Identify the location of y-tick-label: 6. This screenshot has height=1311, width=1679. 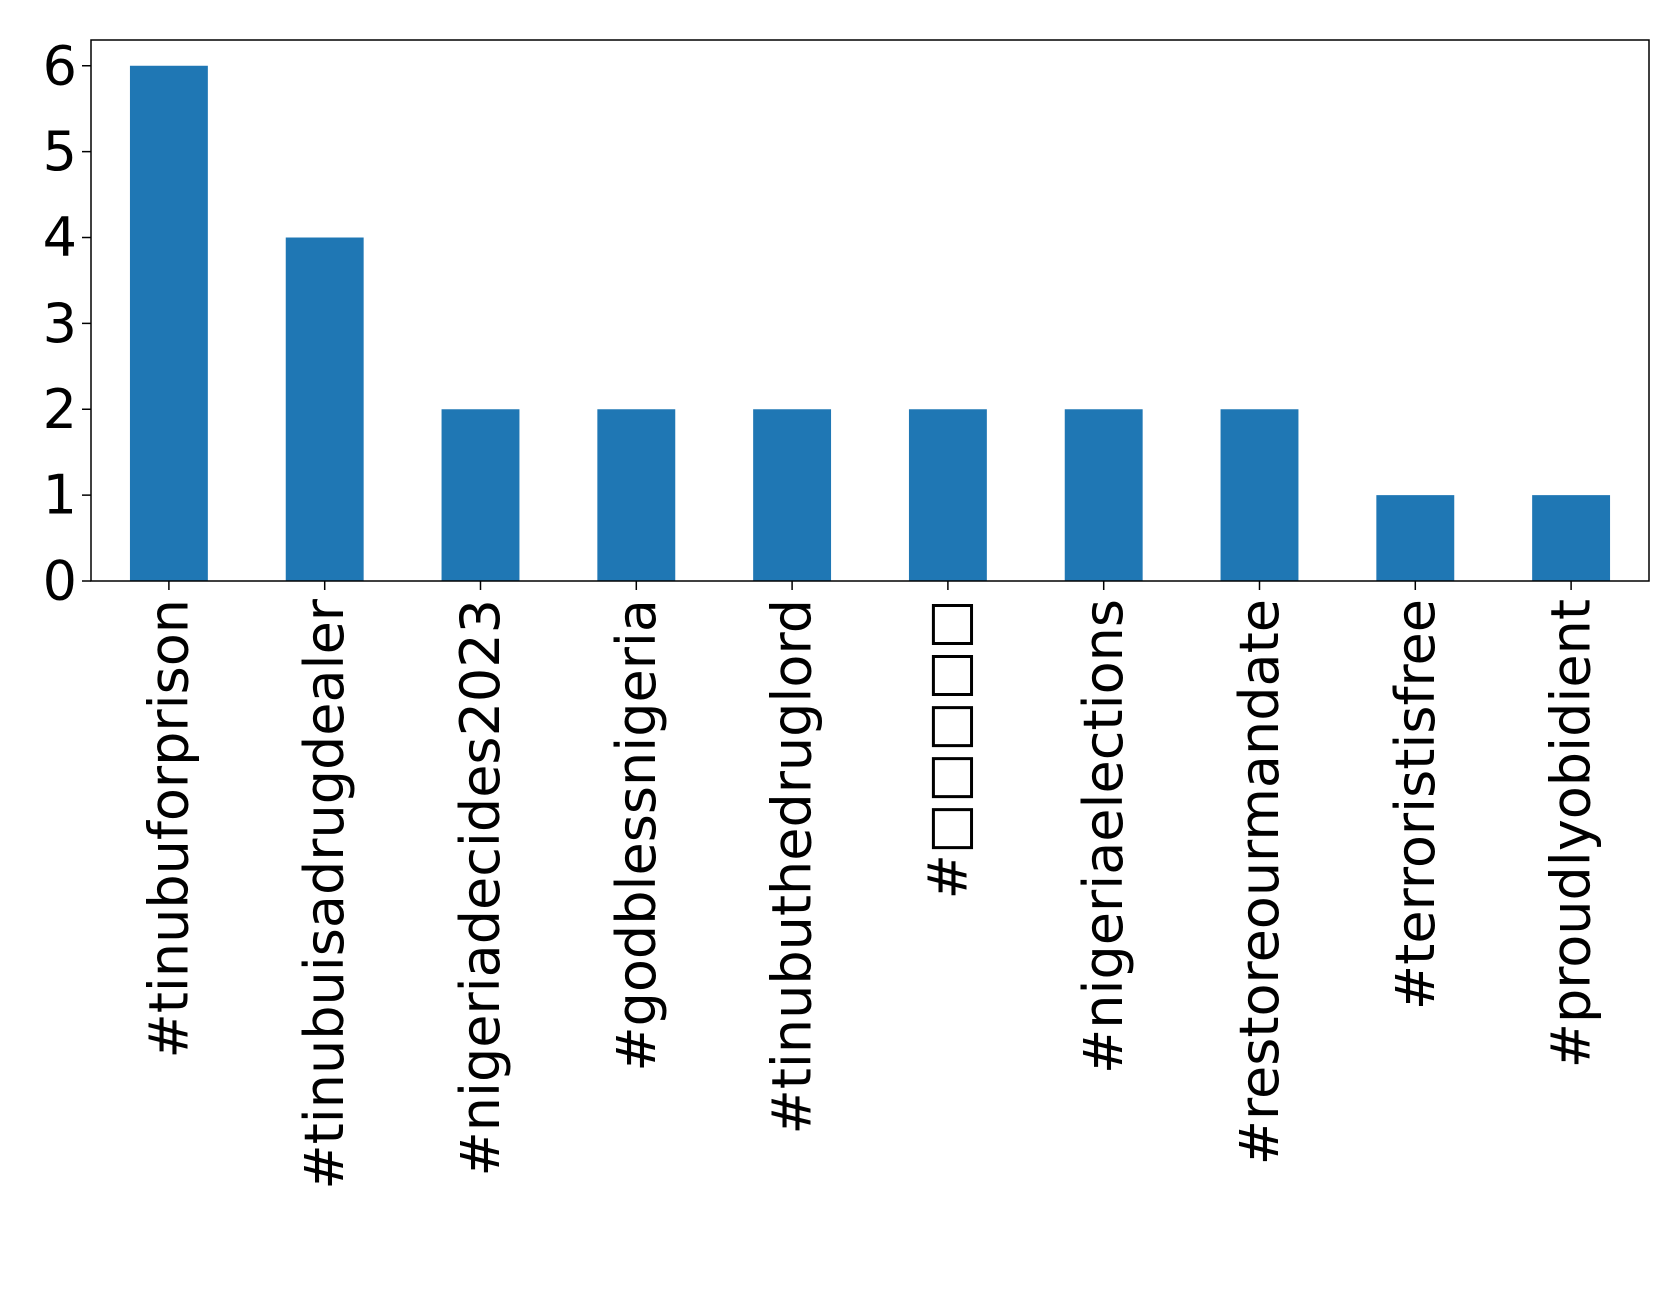
(60, 65).